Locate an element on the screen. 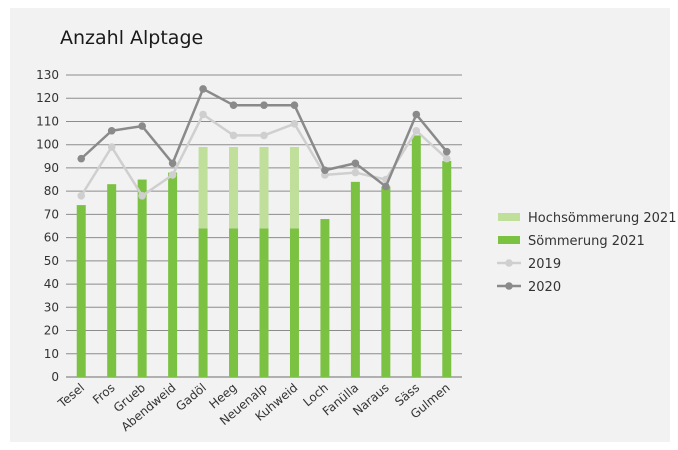 This screenshot has width=678, height=450. chart-title: Anzahl Alptage is located at coordinates (132, 38).